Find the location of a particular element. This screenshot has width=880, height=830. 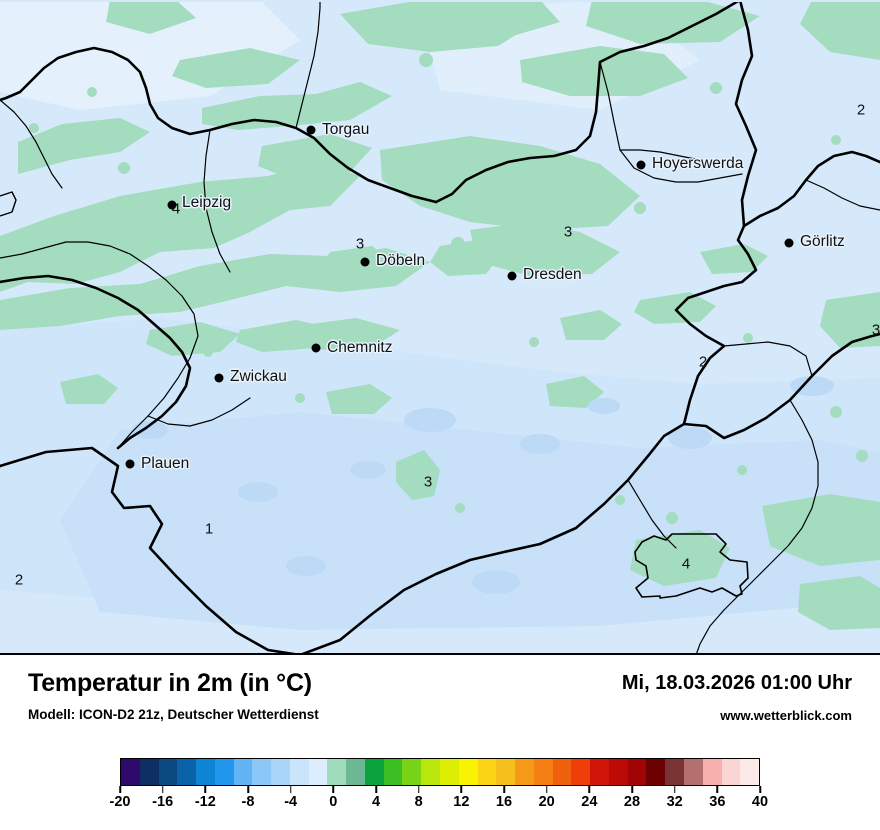

contour-label-southeast-4: 4 is located at coordinates (686, 564).